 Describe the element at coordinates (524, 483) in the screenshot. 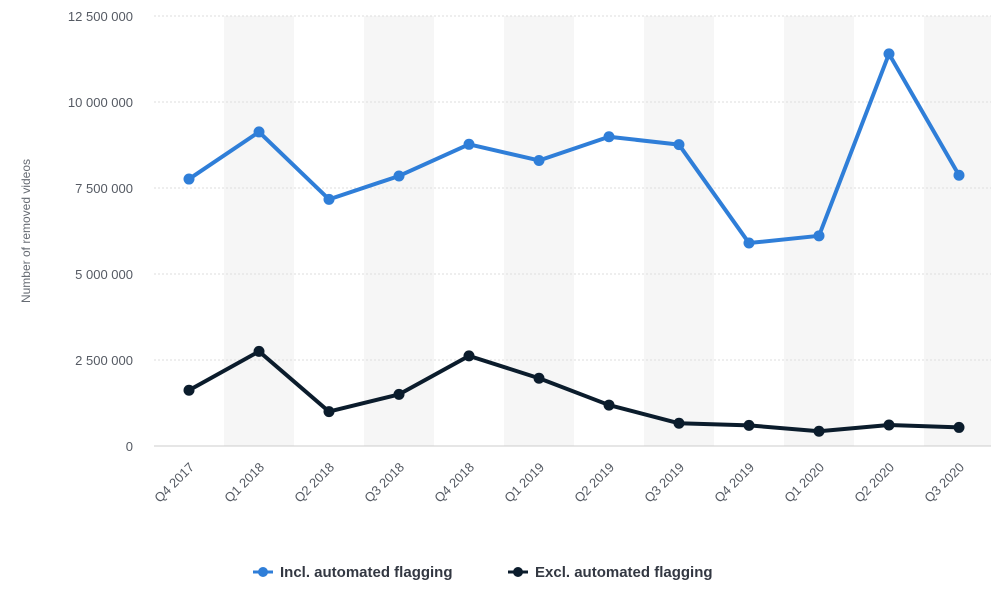

I see `x-tick-label: Q1 2019` at that location.